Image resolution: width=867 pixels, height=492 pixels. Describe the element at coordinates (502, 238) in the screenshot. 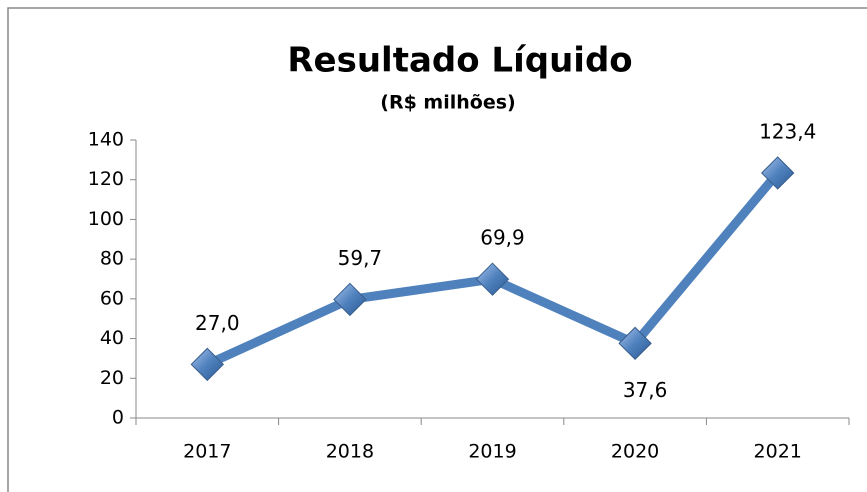

I see `data-label: 69,9` at that location.